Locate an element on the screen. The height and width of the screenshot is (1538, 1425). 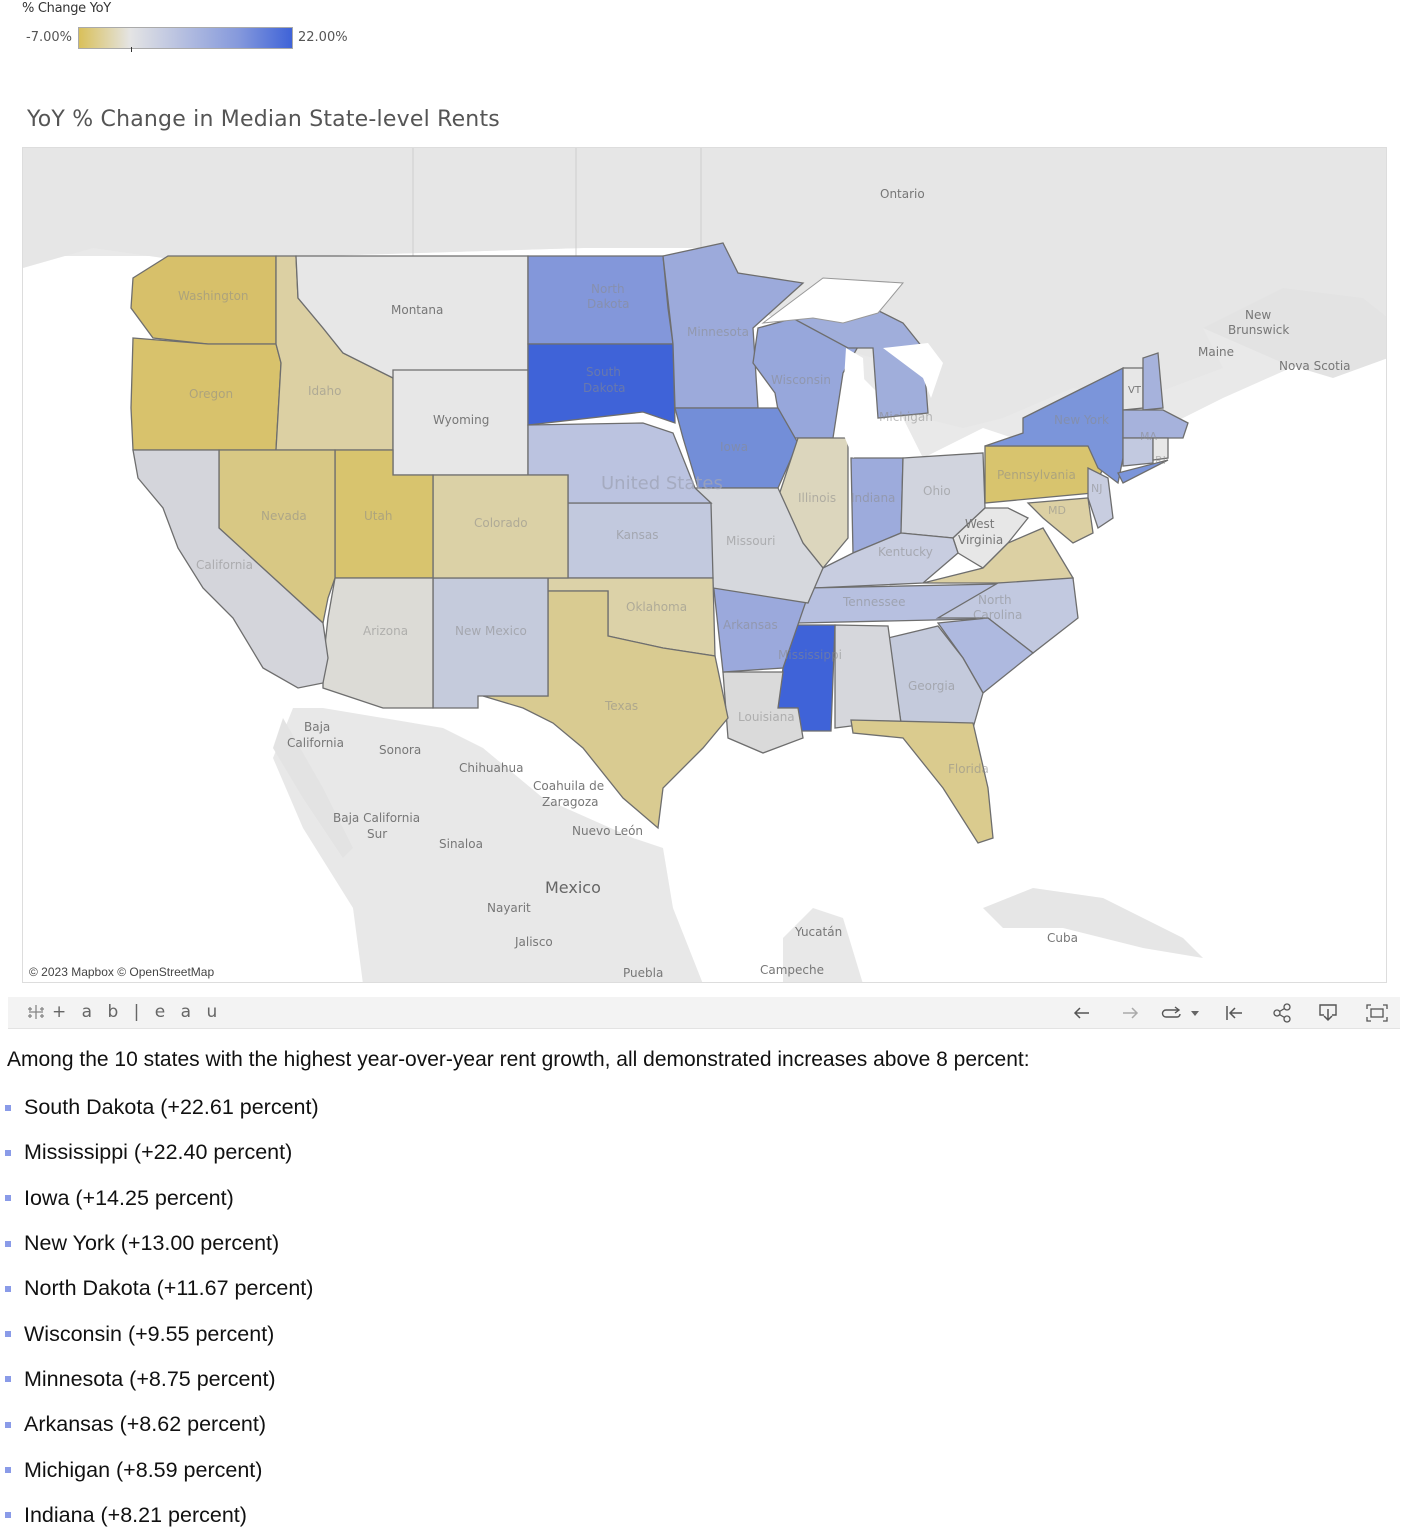
label-baja-sur-2: Sur is located at coordinates (377, 834).